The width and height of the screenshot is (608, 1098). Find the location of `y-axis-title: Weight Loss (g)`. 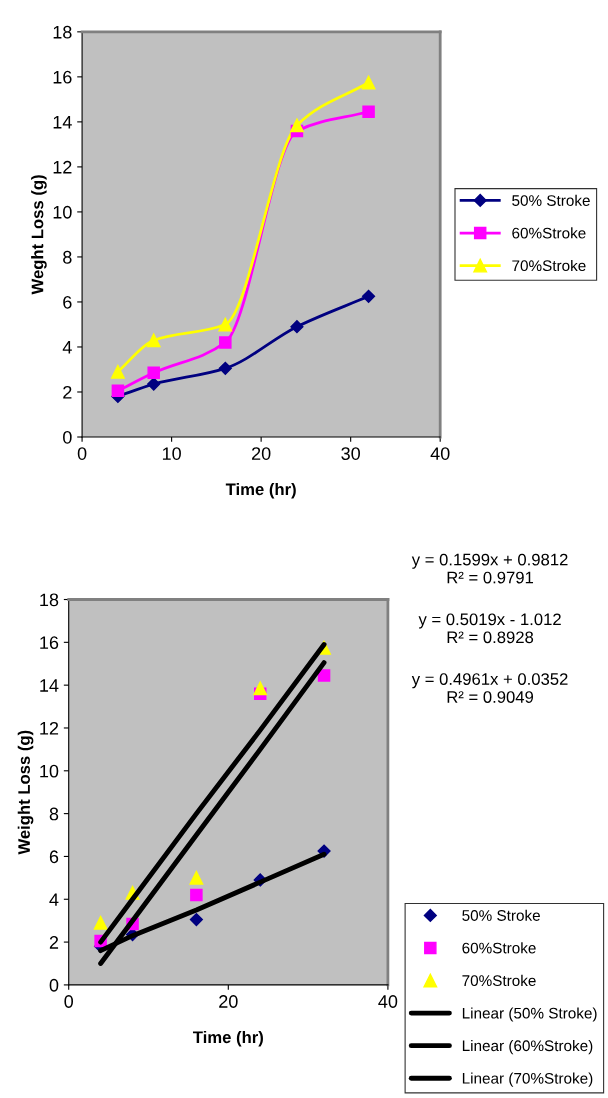

y-axis-title: Weight Loss (g) is located at coordinates (25, 792).